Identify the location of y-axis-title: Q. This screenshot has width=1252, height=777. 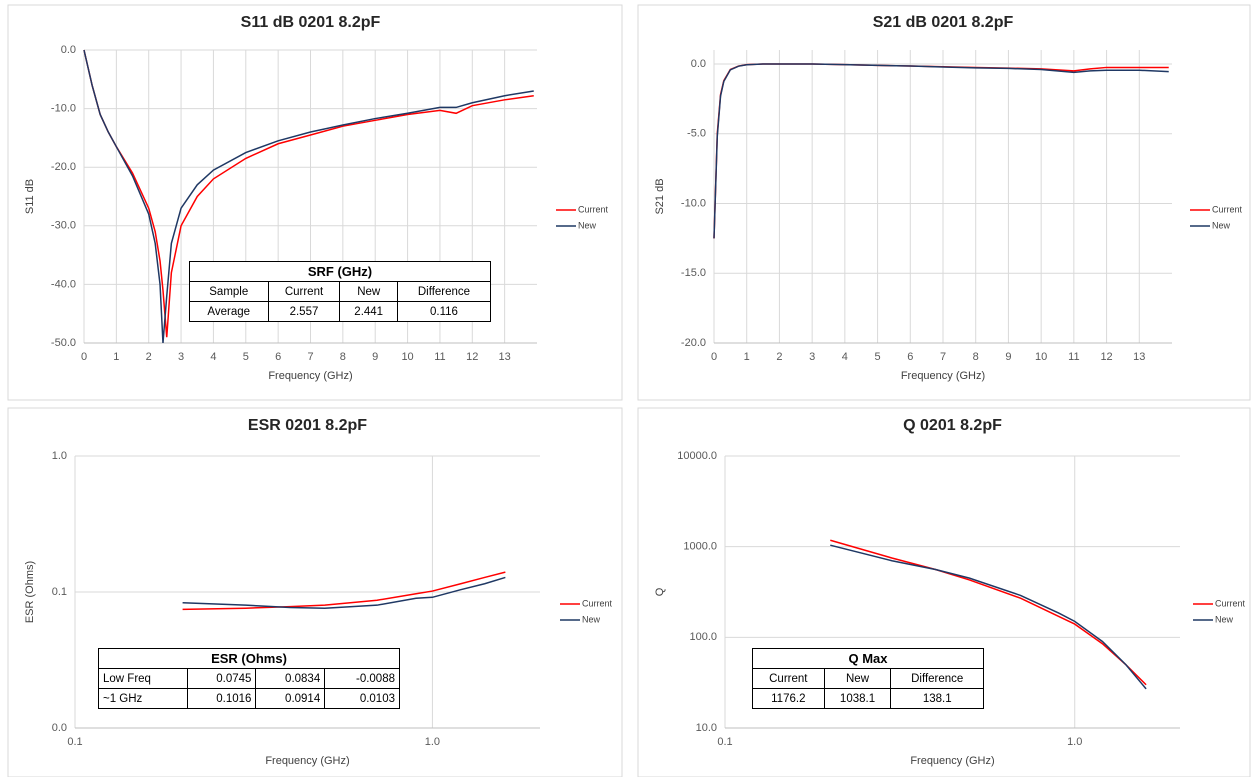
(660, 591).